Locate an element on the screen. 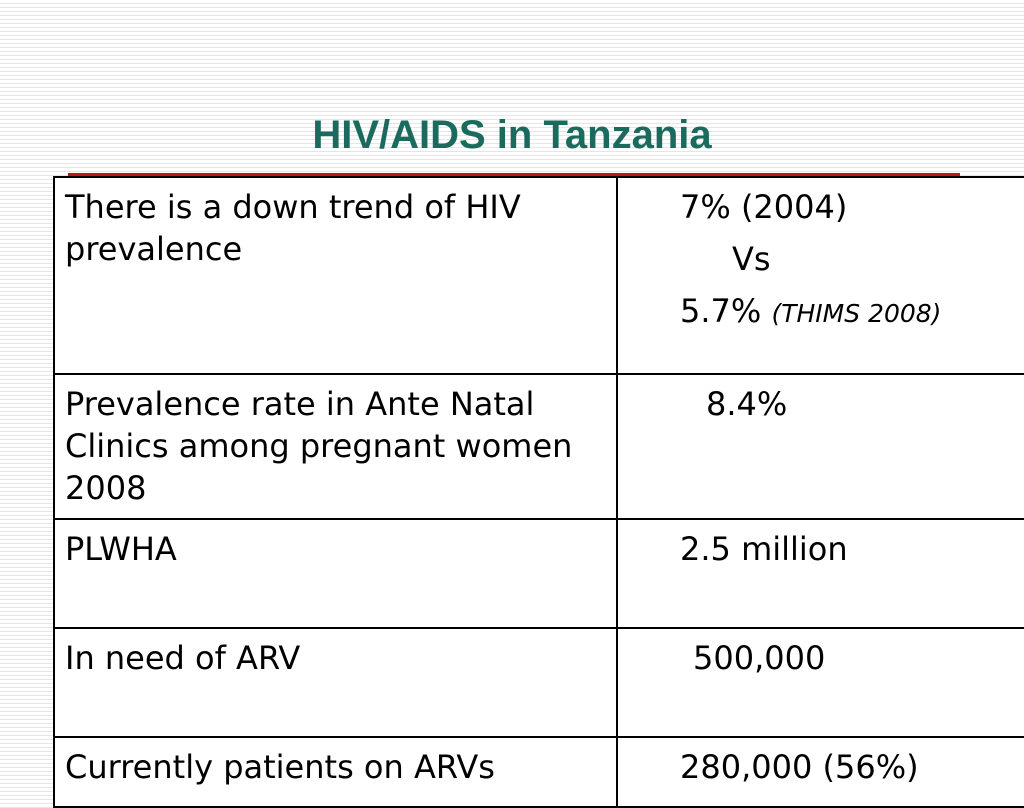  row-value: 8.4% is located at coordinates (820, 446).